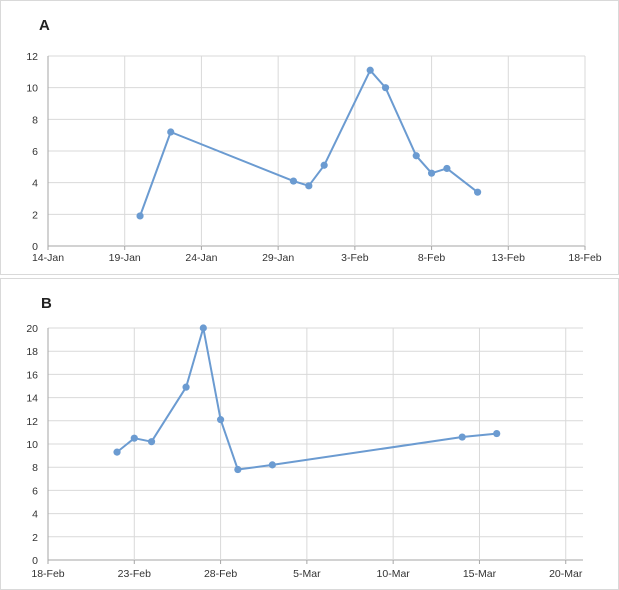 The height and width of the screenshot is (590, 619). What do you see at coordinates (355, 258) in the screenshot?
I see `x-tick-label: 3-Feb` at bounding box center [355, 258].